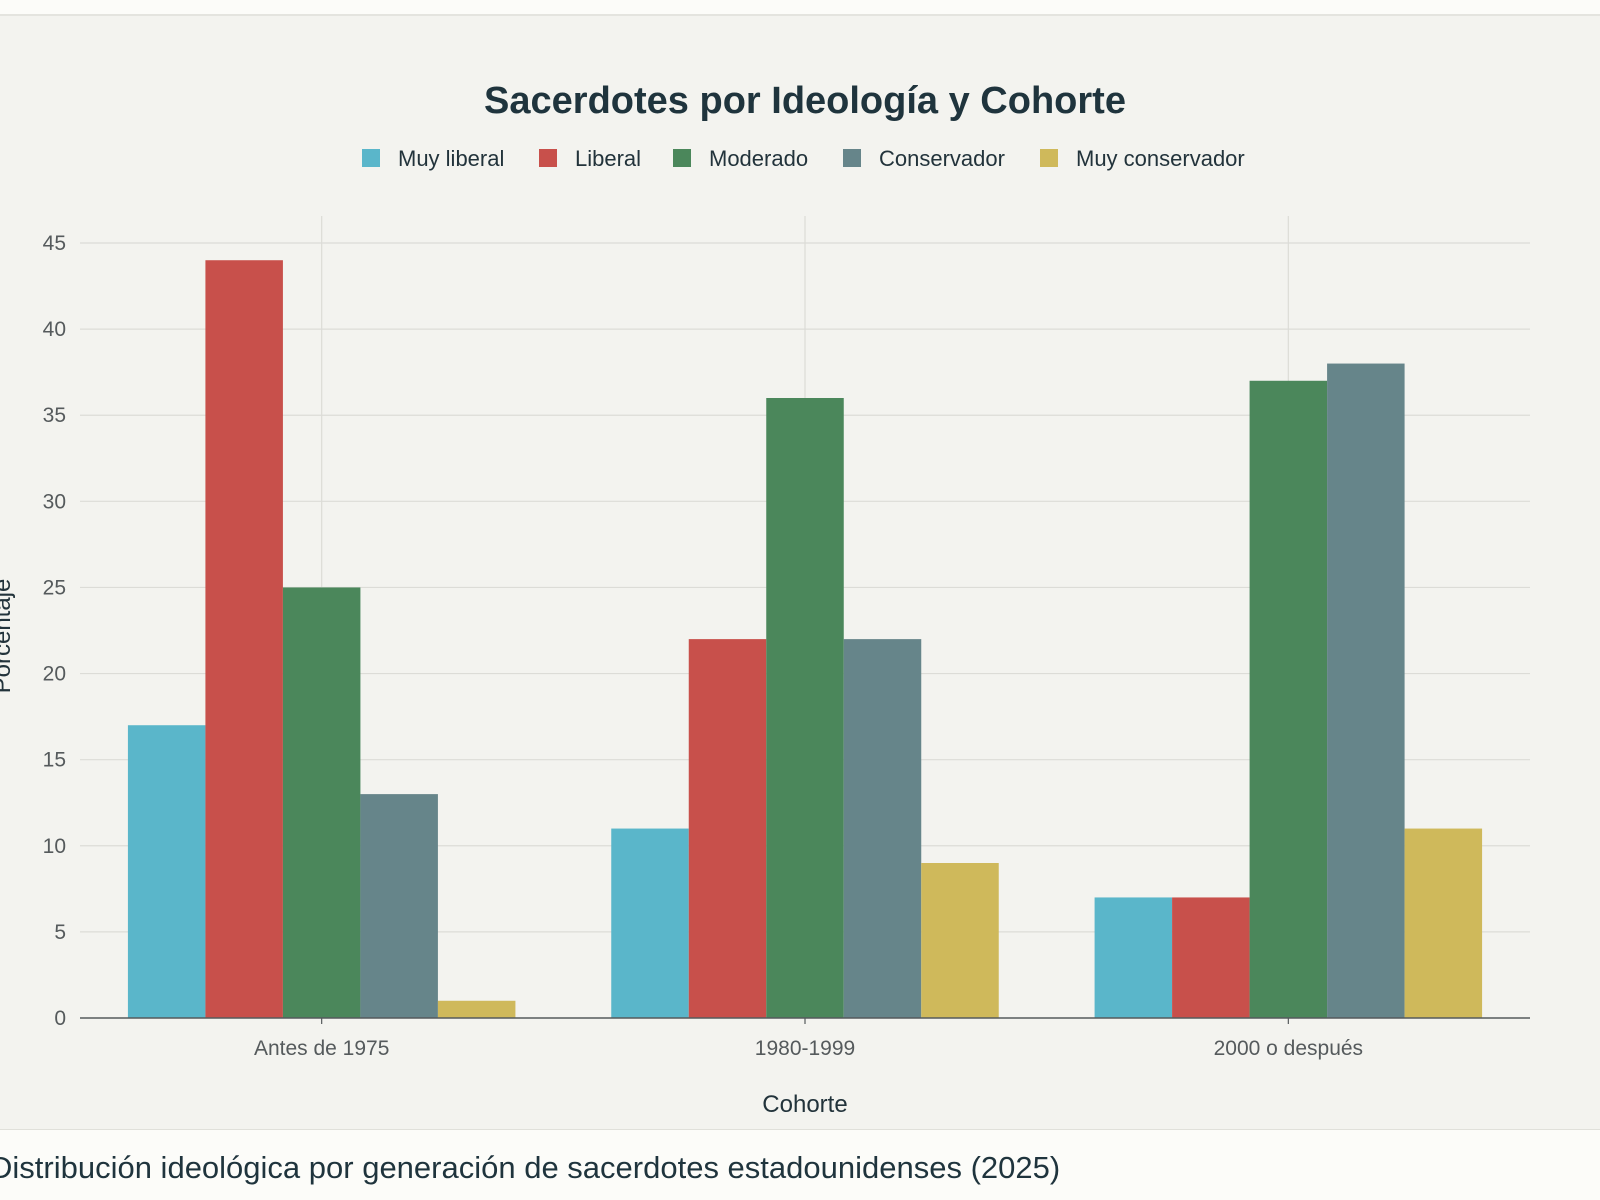  I want to click on legend-label: Moderado, so click(758, 158).